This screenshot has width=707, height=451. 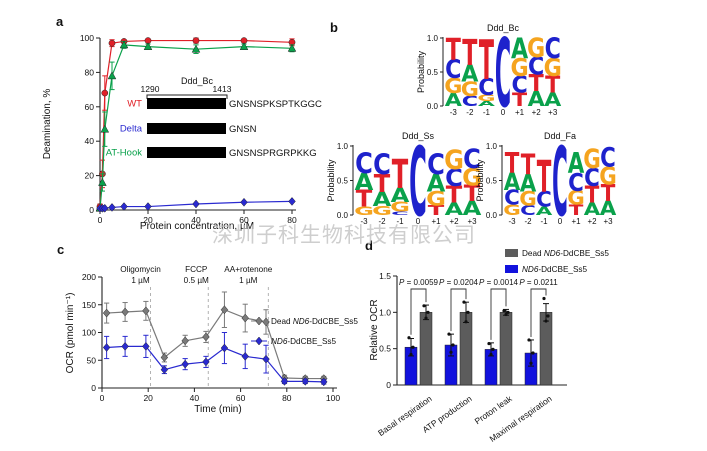 What do you see at coordinates (470, 112) in the screenshot?
I see `svg-text: -2` at bounding box center [470, 112].